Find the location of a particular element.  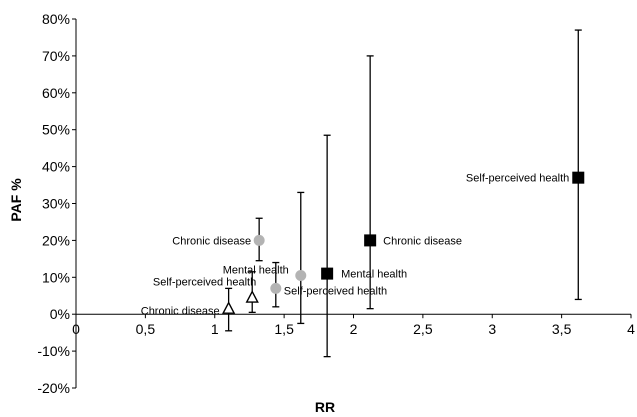

x-tick-label: 0 is located at coordinates (76, 329).